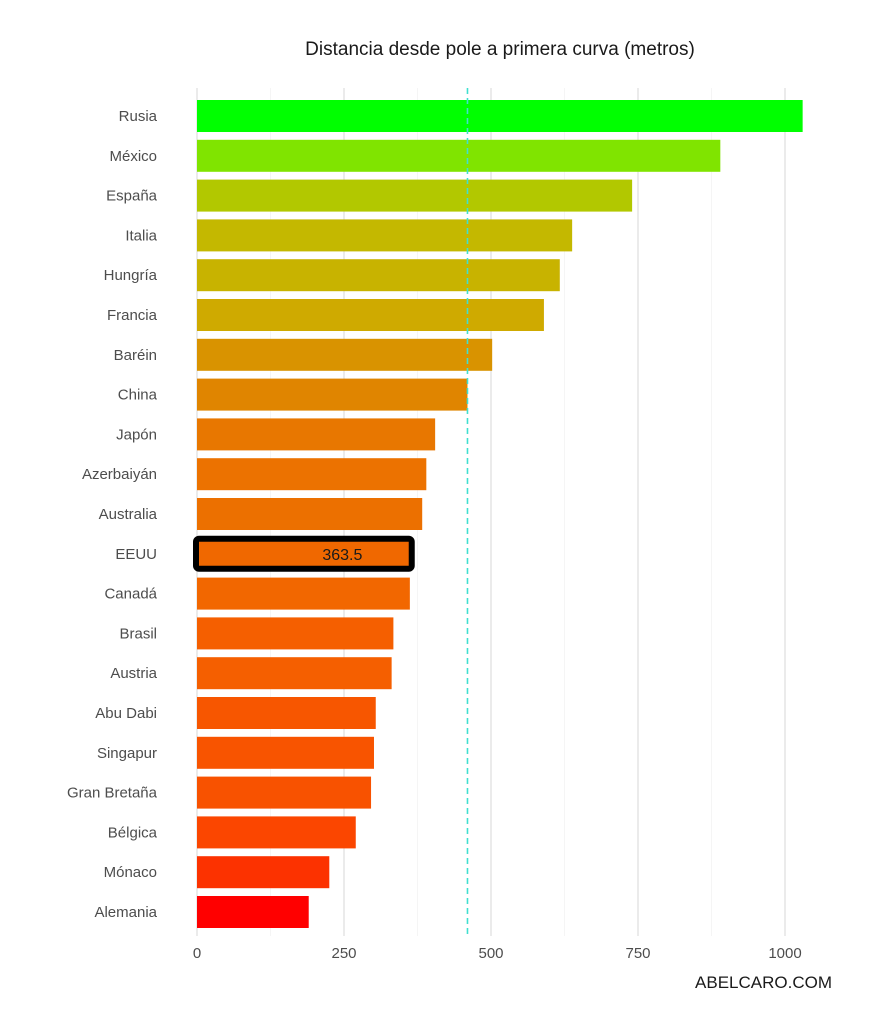 The height and width of the screenshot is (1024, 893). I want to click on category-label: Canadá, so click(130, 594).